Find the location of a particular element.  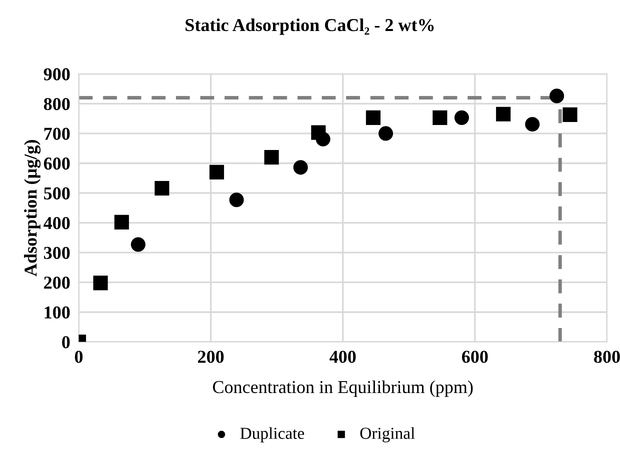

y-tick-label: 100 is located at coordinates (57, 312).